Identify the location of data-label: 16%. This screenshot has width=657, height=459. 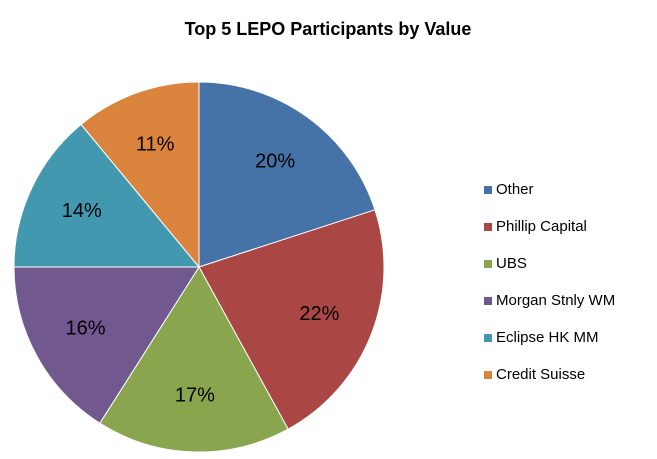
(86, 329).